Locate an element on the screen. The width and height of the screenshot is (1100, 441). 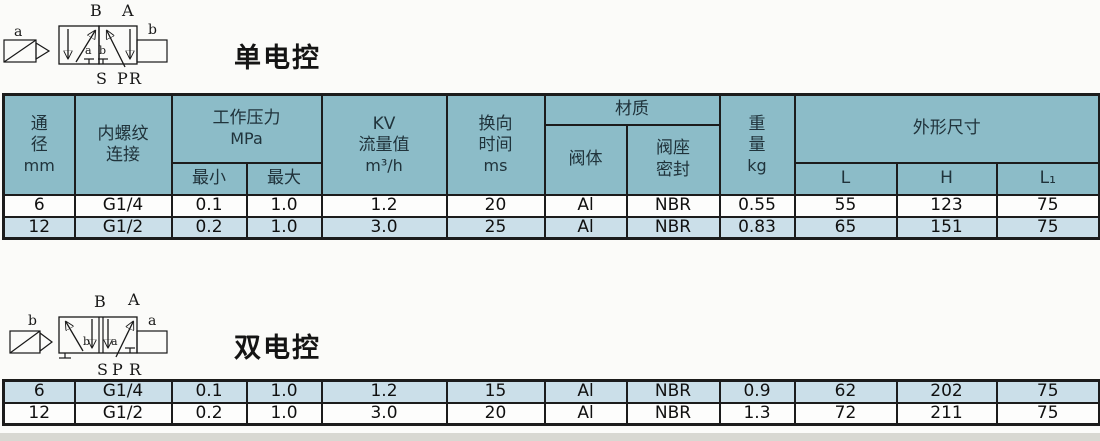
header-unit: MPa is located at coordinates (246, 139).